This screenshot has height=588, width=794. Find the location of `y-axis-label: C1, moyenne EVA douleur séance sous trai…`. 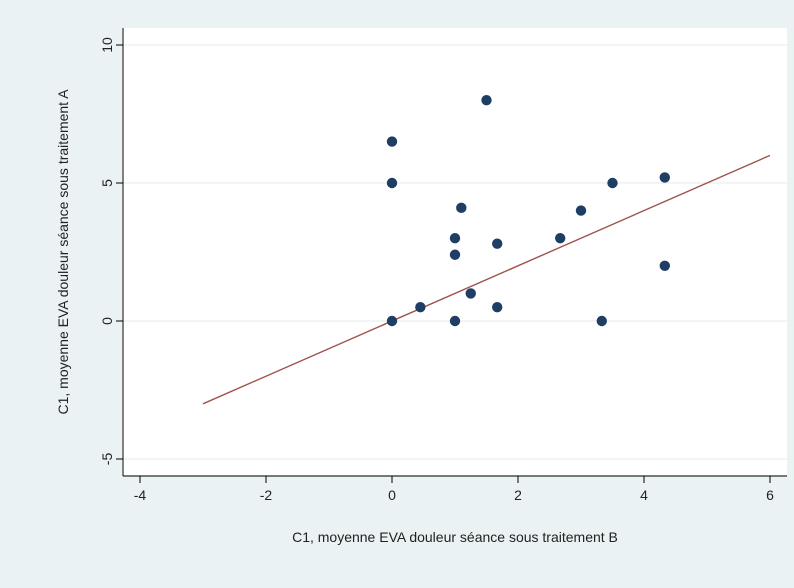

y-axis-label: C1, moyenne EVA douleur séance sous trai… is located at coordinates (63, 252).